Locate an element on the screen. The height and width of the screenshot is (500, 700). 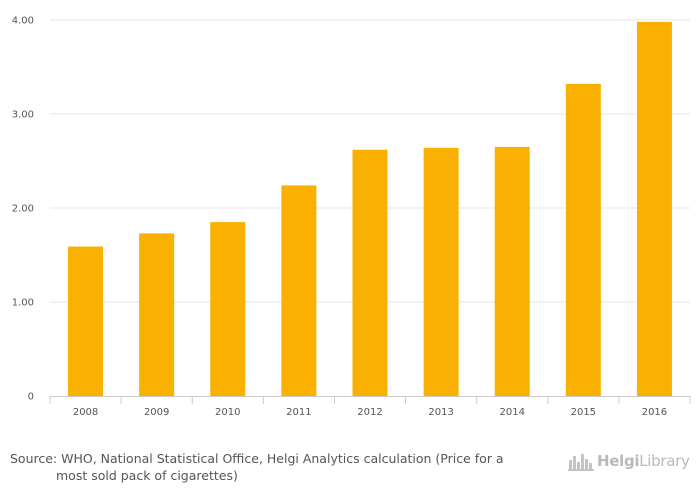
y-tick-label: 1.00 is located at coordinates (23, 303).